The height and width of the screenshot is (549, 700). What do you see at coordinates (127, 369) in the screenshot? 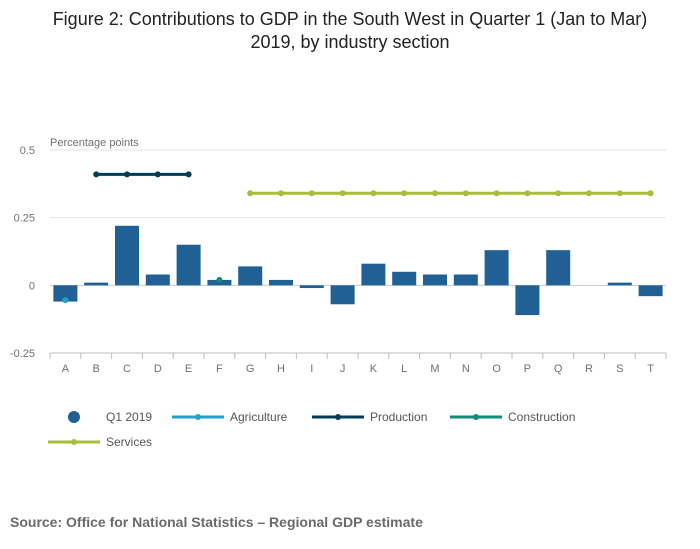
I see `x-tick-label-C: C` at bounding box center [127, 369].